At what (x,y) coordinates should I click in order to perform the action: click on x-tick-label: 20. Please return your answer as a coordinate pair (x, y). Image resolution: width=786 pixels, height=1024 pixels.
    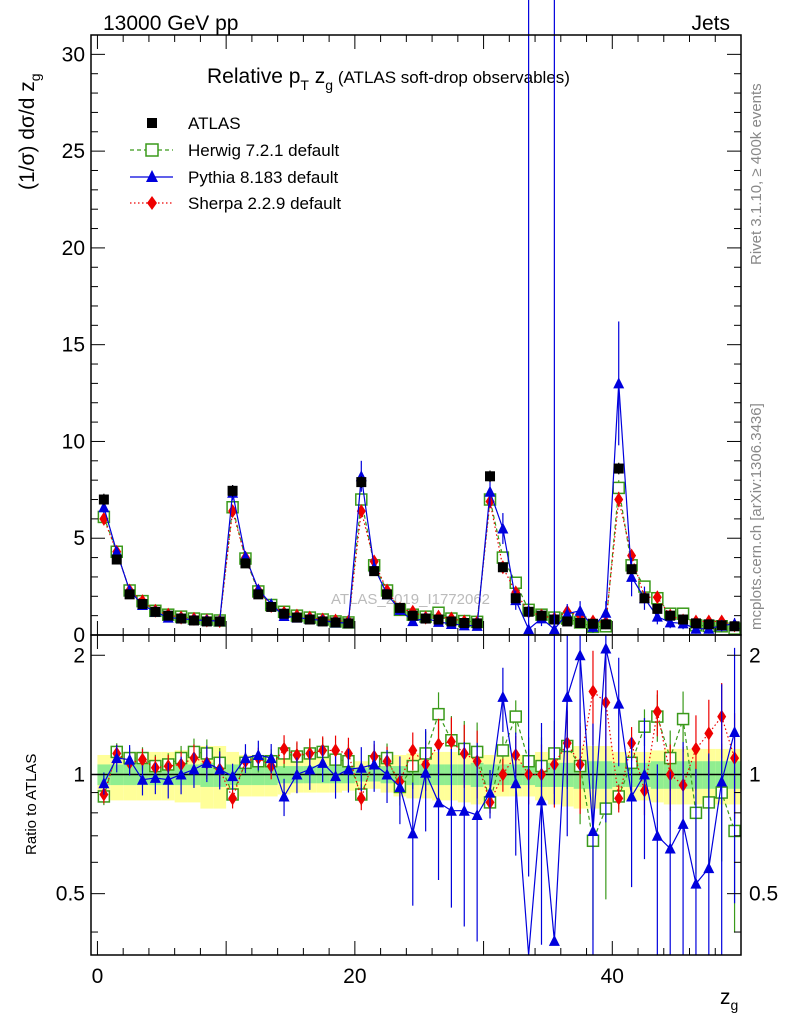
    Looking at the image, I should click on (354, 976).